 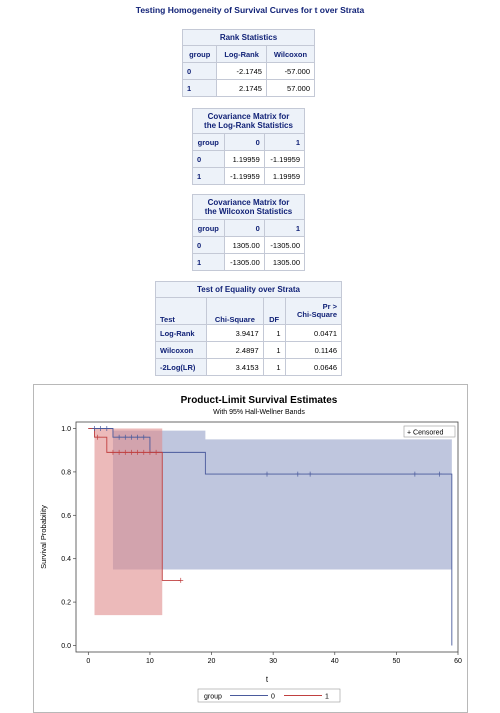 What do you see at coordinates (267, 679) in the screenshot?
I see `x-axis-label: t` at bounding box center [267, 679].